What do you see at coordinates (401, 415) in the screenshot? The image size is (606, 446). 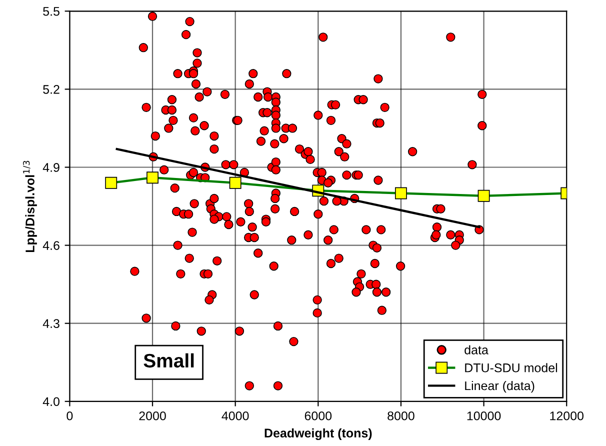 I see `x-tick-label: 8000` at bounding box center [401, 415].